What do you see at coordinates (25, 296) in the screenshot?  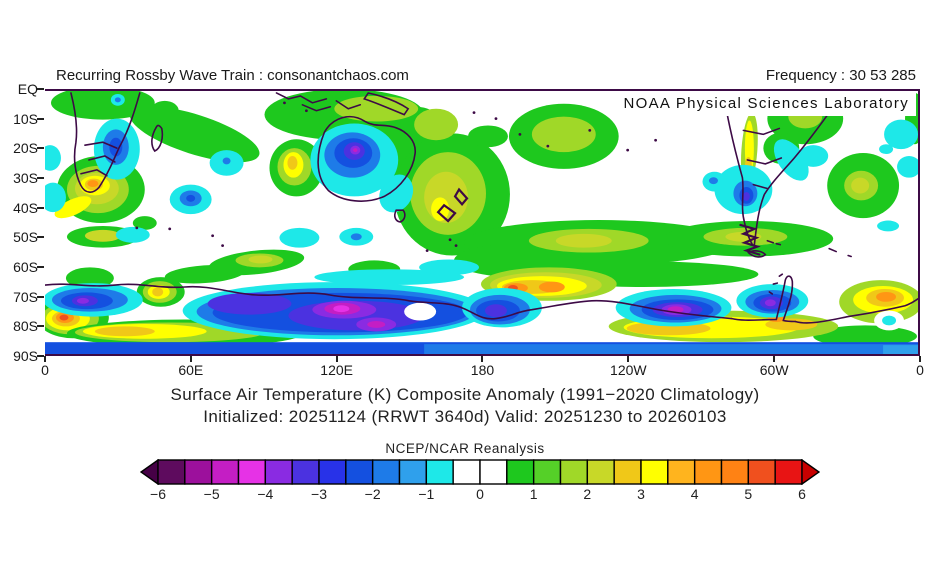 I see `y-axis-label: 70S` at bounding box center [25, 296].